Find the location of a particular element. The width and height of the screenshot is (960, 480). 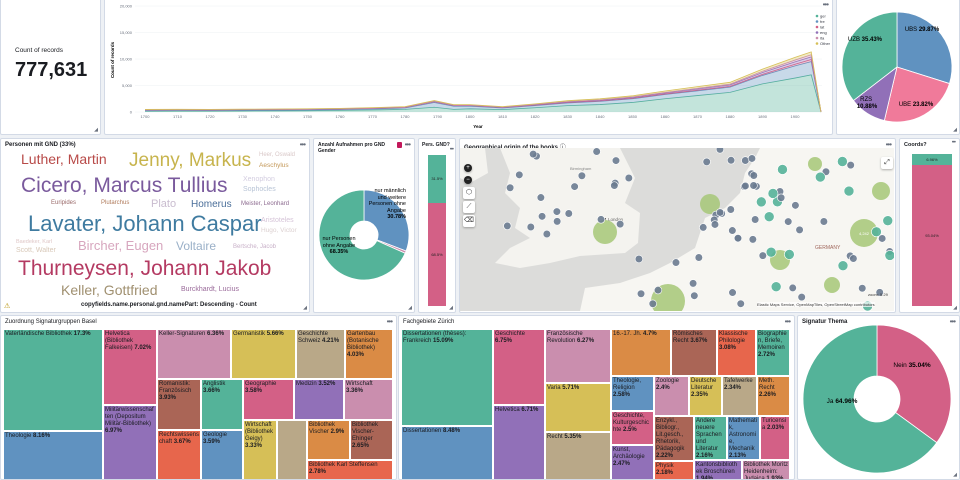

wordcloud-word: Heer, Oswald is located at coordinates (277, 155).